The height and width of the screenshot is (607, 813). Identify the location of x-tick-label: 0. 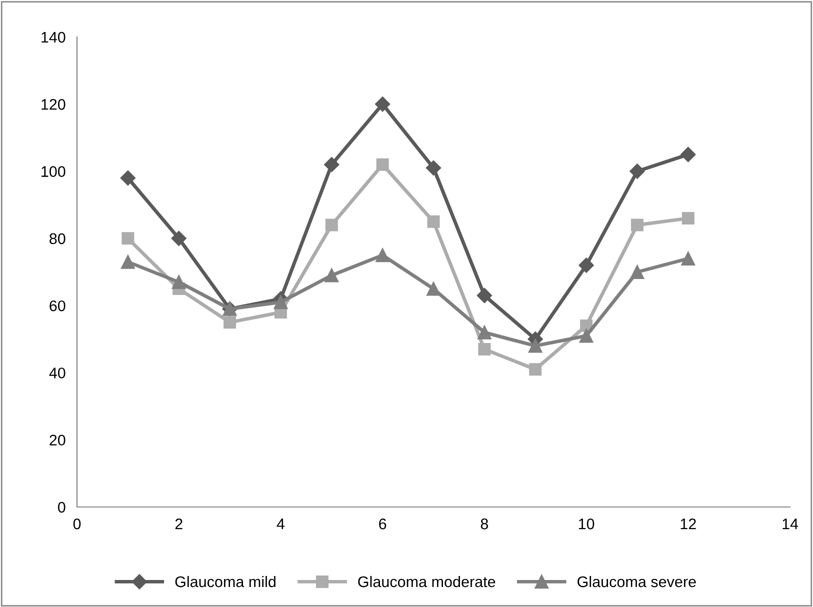
(77, 524).